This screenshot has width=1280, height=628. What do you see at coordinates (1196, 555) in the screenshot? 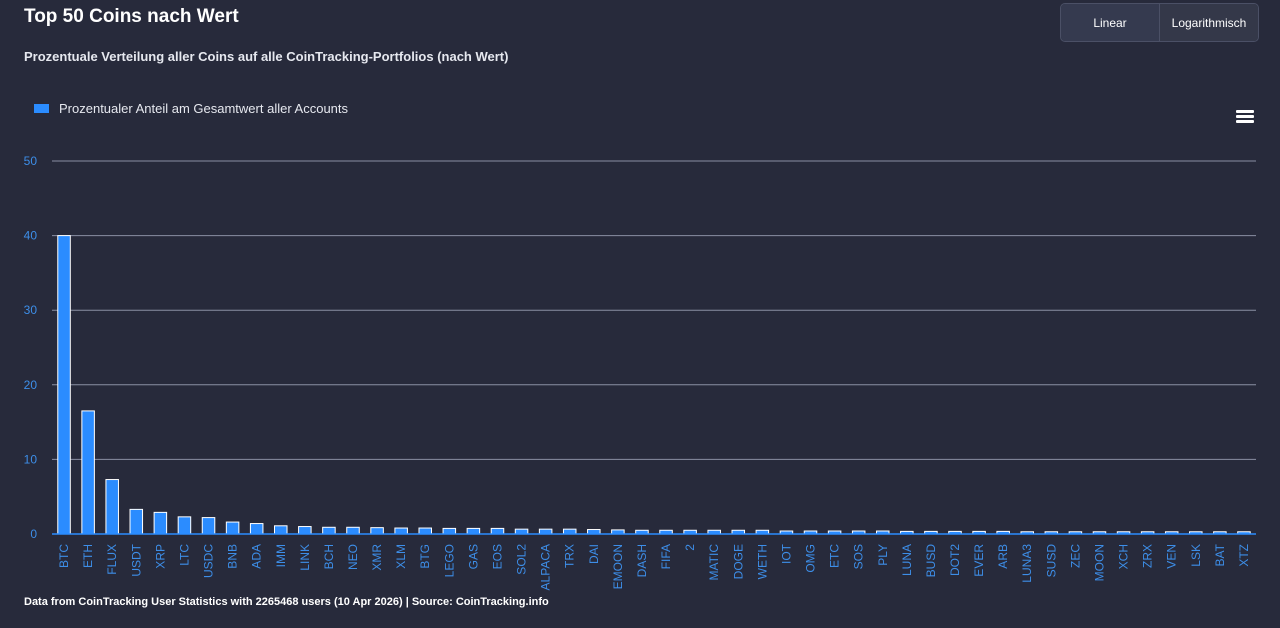
I see `x-tick-label: LSK` at bounding box center [1196, 555].